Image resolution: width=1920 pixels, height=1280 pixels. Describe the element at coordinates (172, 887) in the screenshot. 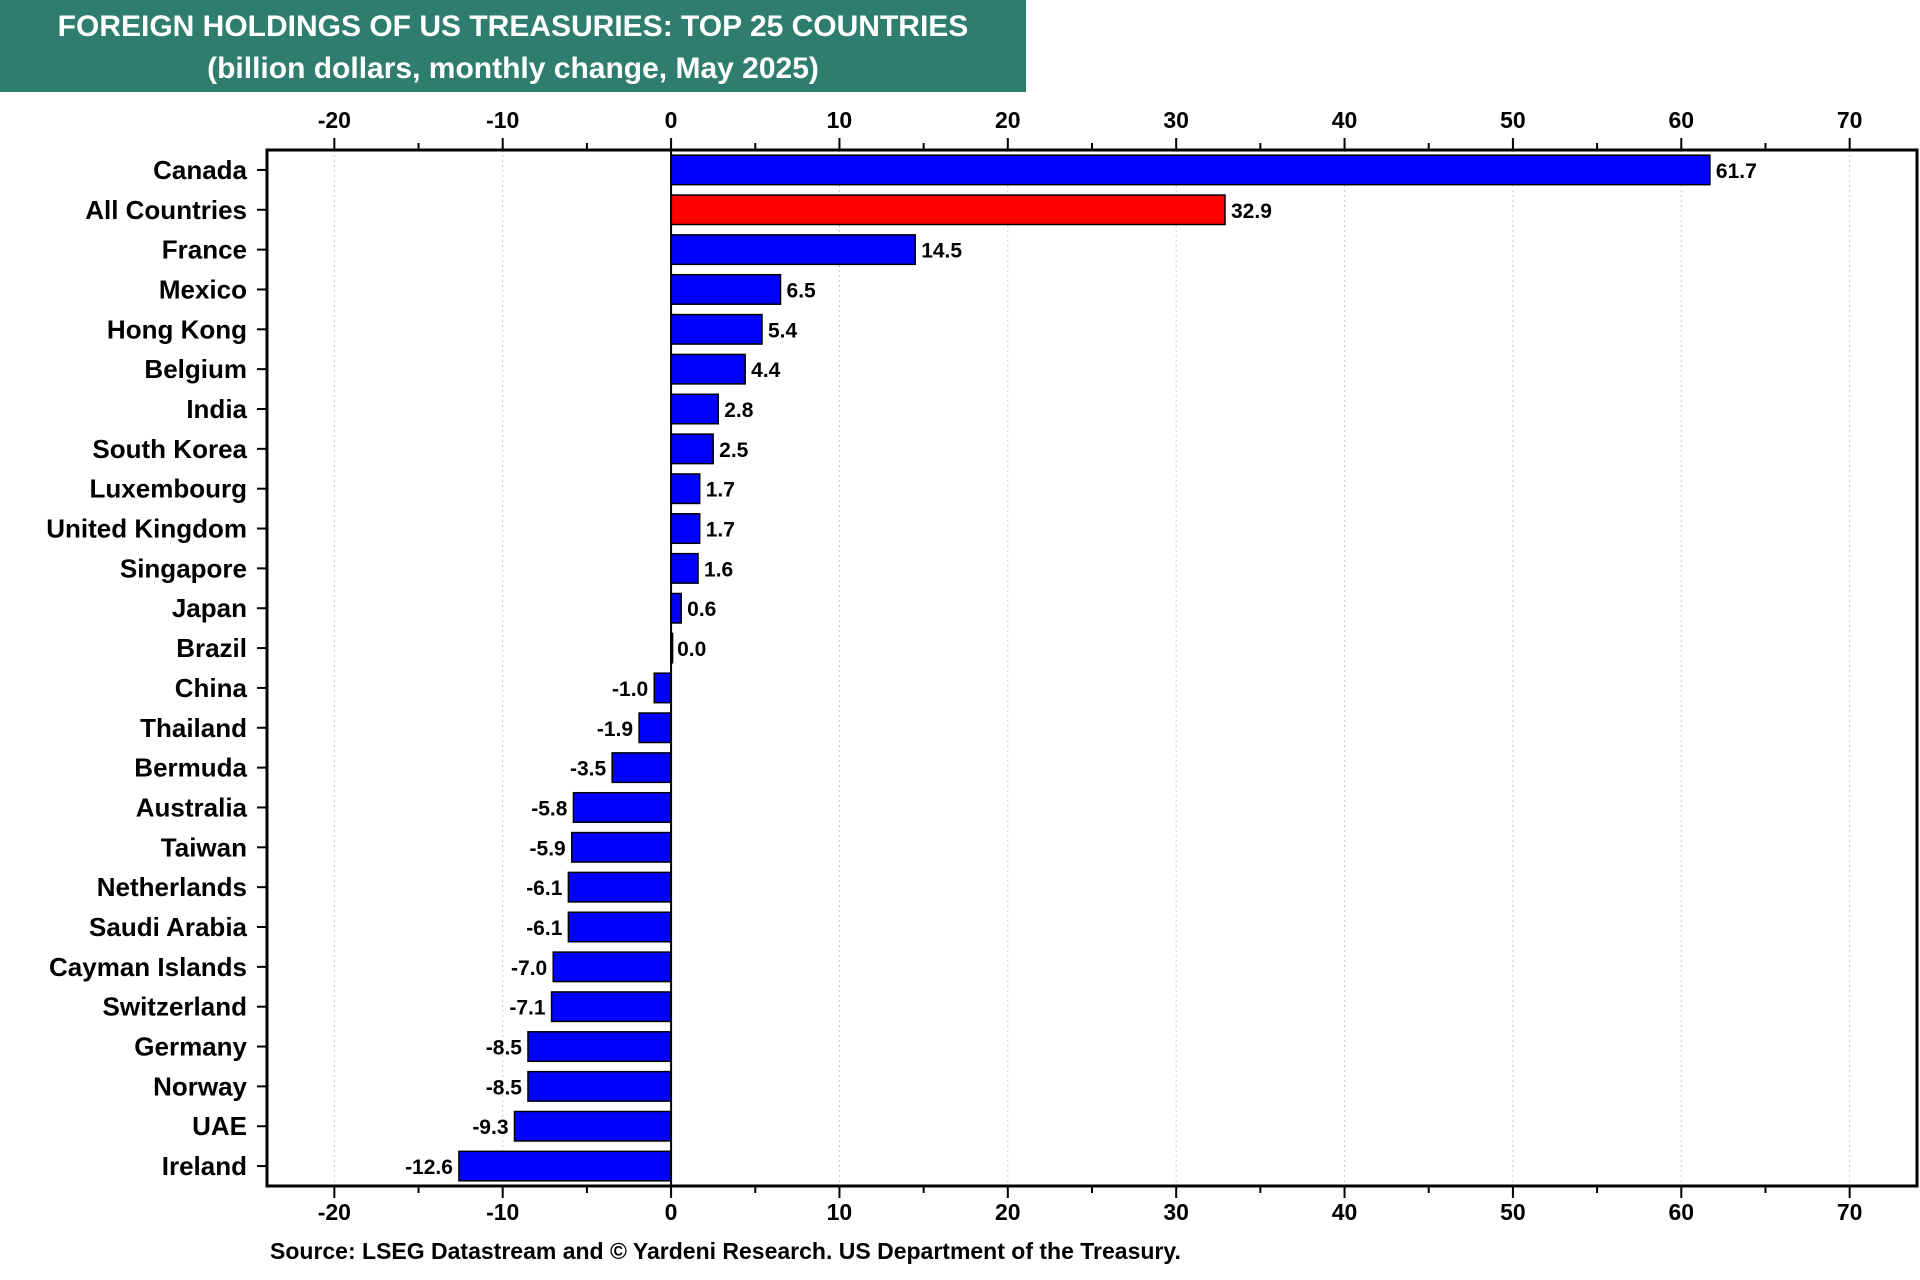

I see `category-label: Netherlands` at that location.